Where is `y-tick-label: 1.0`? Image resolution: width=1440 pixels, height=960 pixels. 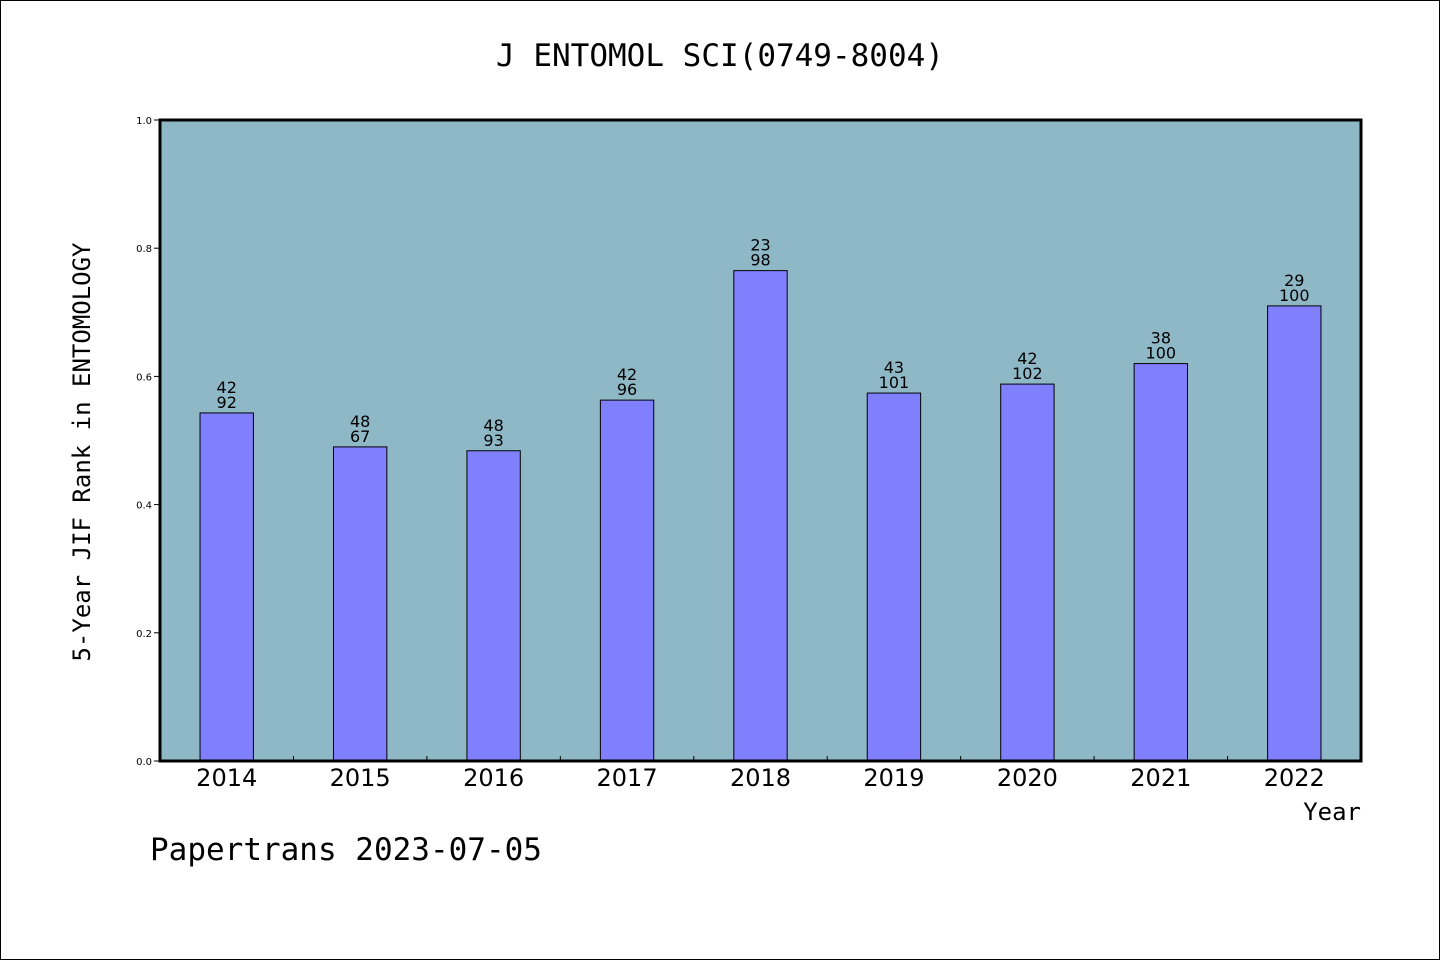
y-tick-label: 1.0 is located at coordinates (144, 121).